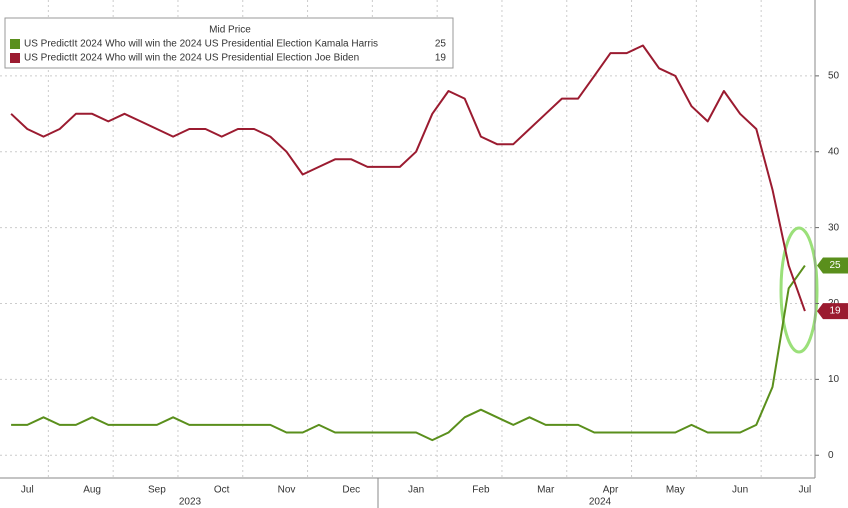  Describe the element at coordinates (416, 490) in the screenshot. I see `x-tick-label: Jan` at that location.